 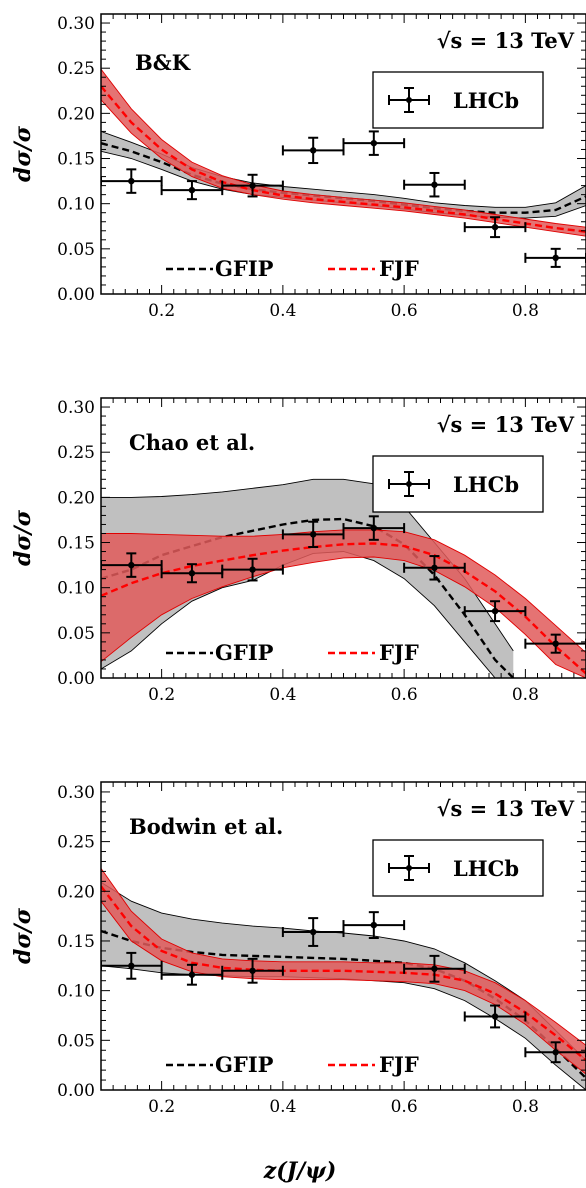 I want to click on panel-title: Chao et al., so click(x=192, y=442).